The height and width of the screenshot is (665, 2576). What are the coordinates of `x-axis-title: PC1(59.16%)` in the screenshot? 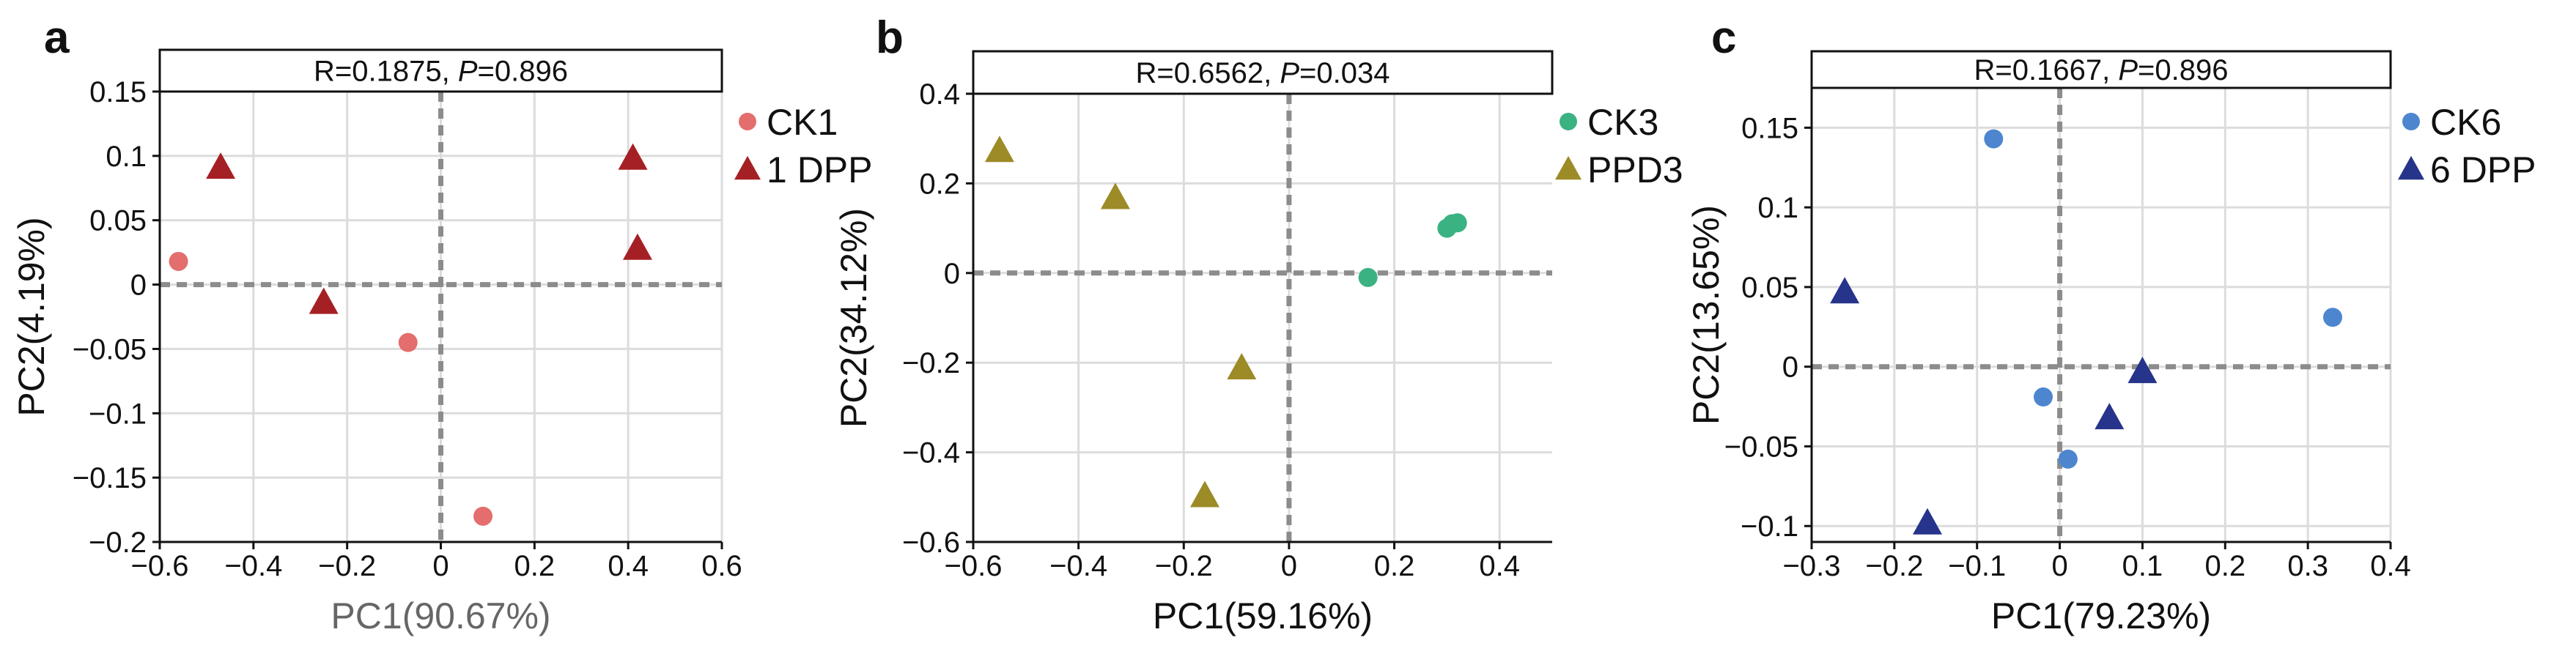 It's located at (1263, 615).